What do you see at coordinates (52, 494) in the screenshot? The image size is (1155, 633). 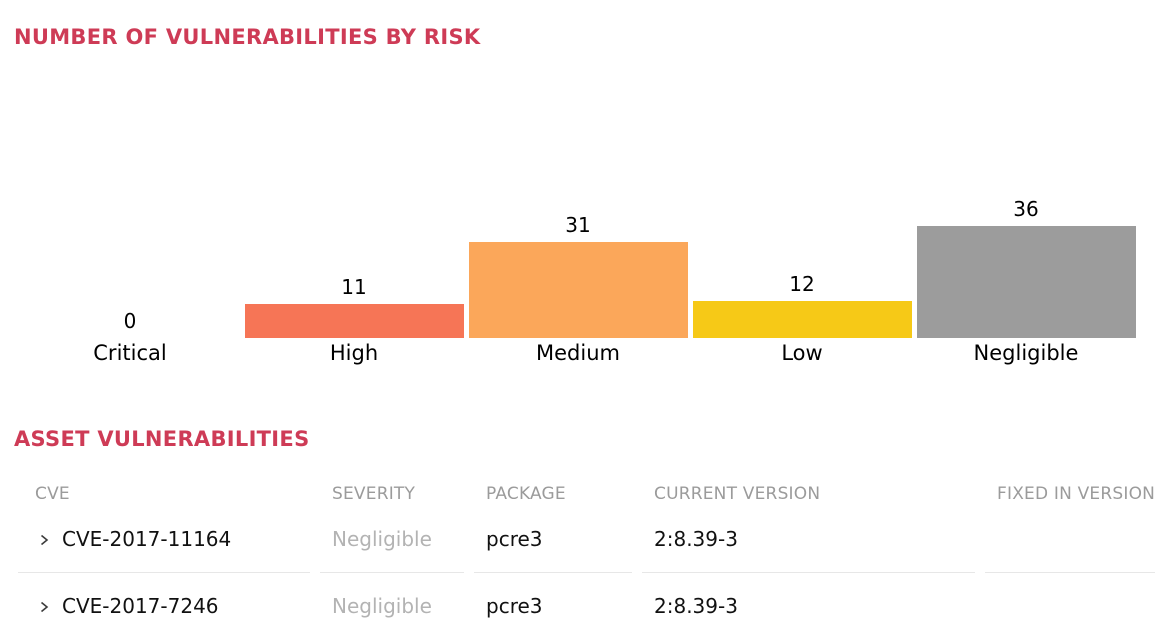 I see `column-header-cve: CVE` at bounding box center [52, 494].